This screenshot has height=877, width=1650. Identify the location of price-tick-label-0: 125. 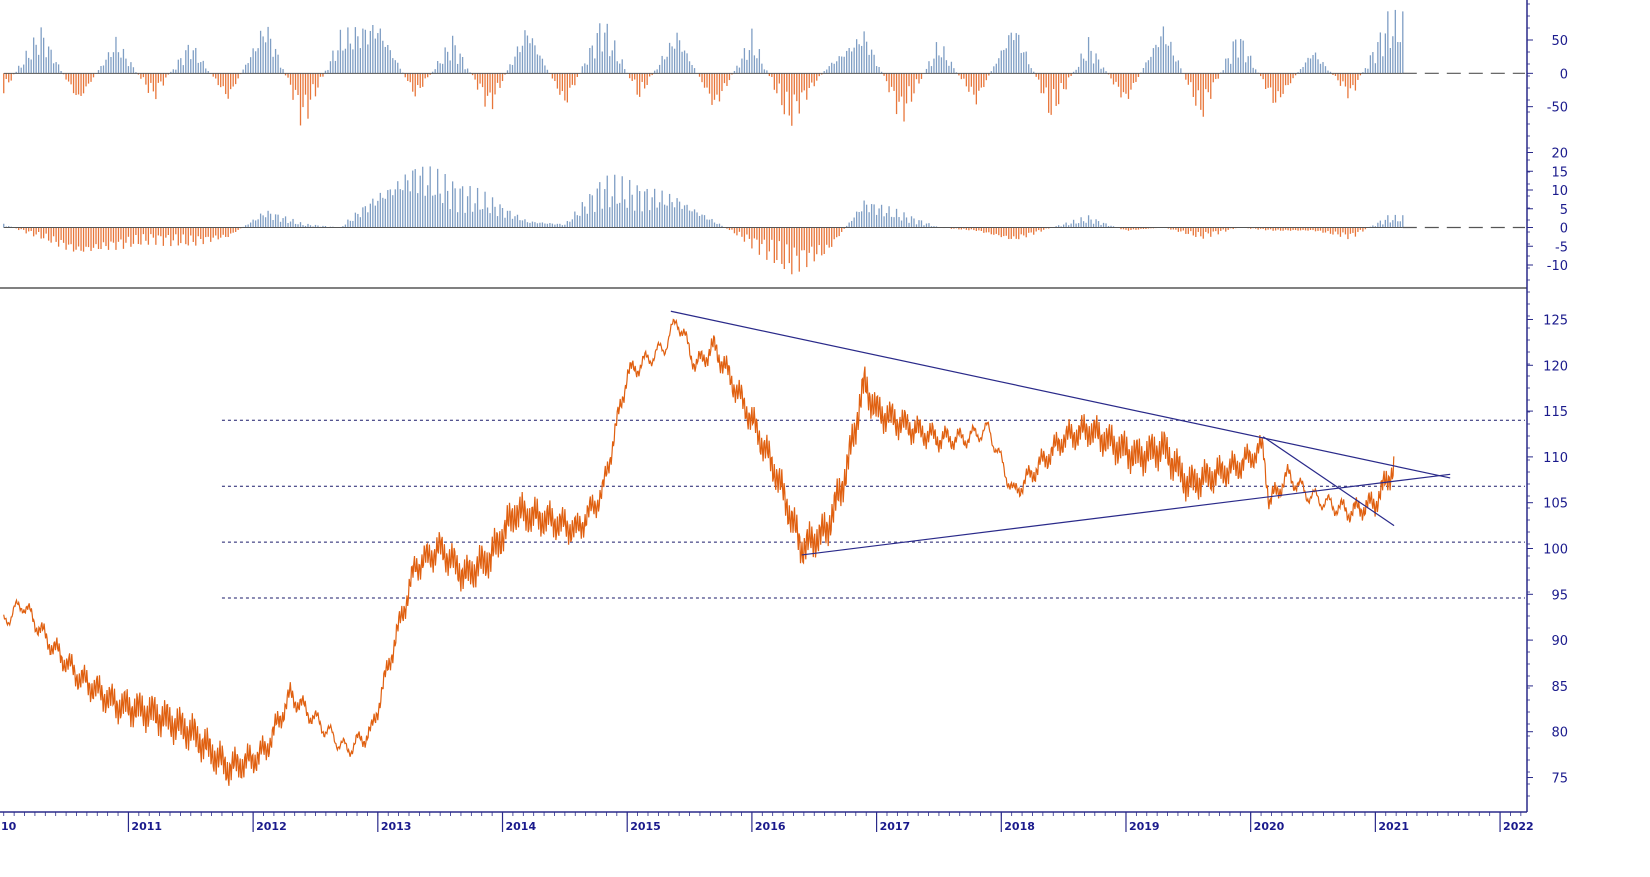
(1555, 320).